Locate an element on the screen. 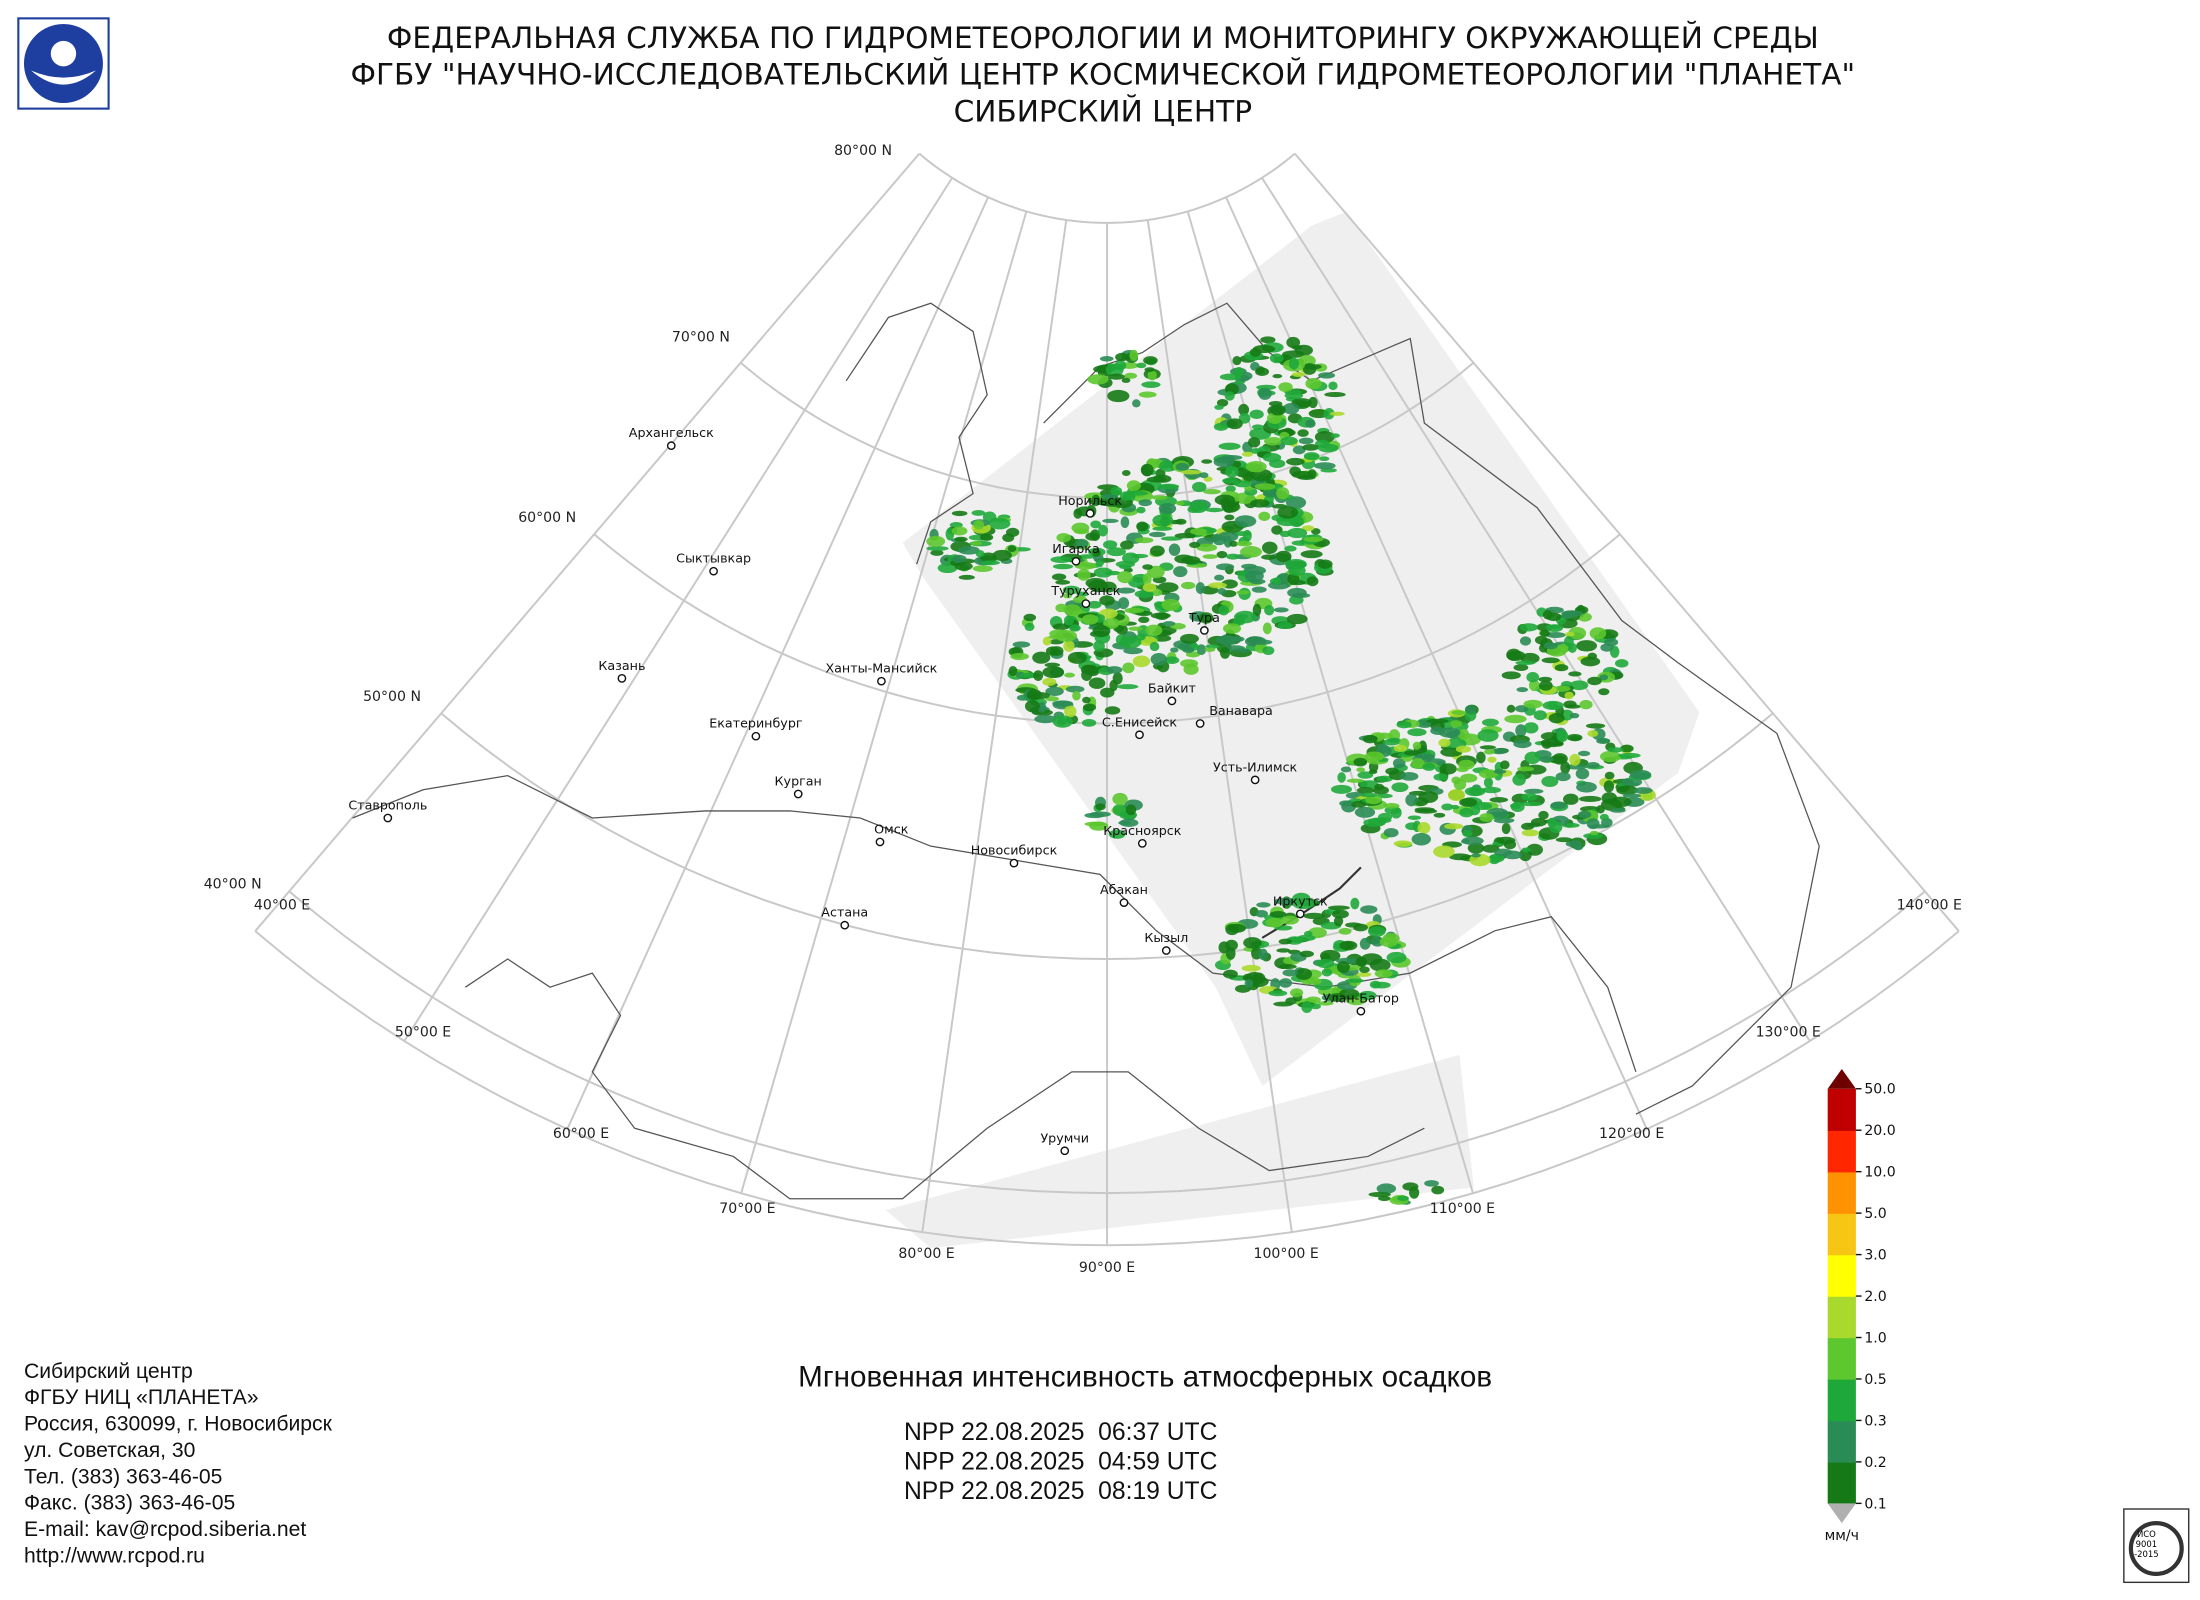  colorbar: 0.1 0.2 0.3 0.5 1.0 2.0 3.0 5.0 10.0 20.0 50.0 мм/ч is located at coordinates (1860, 1306).